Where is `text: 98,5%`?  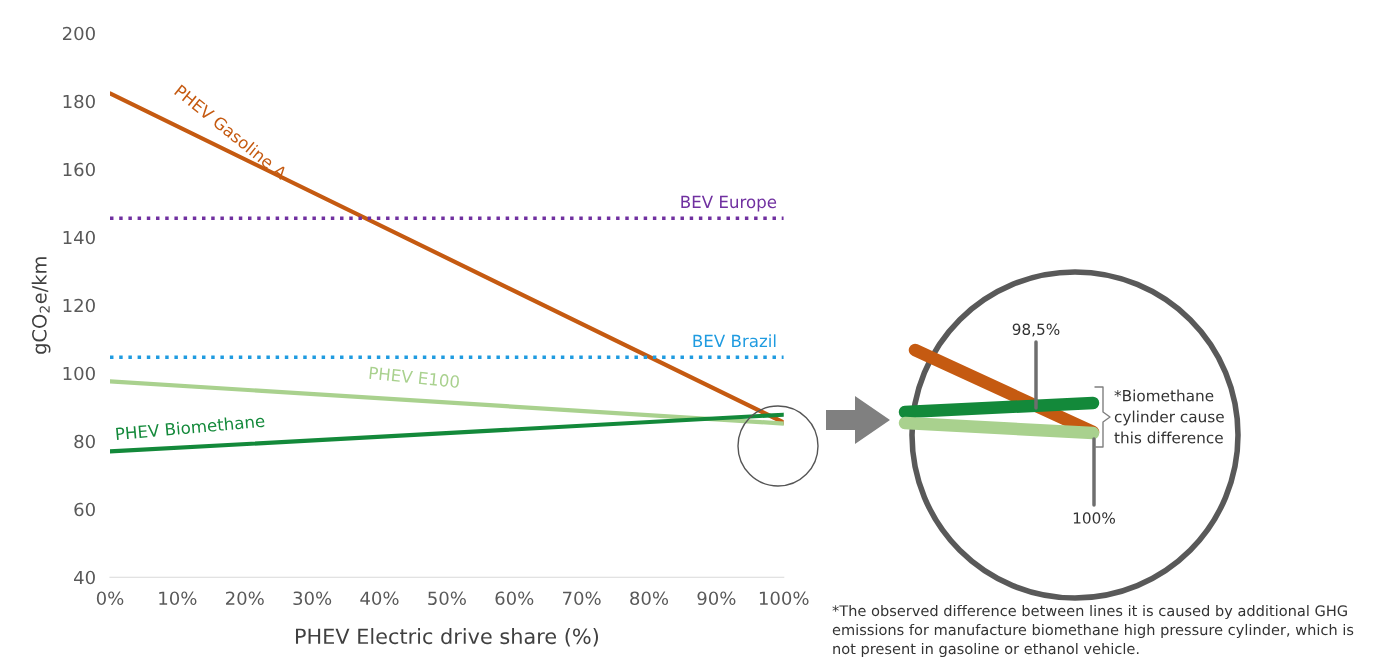 text: 98,5% is located at coordinates (1036, 330).